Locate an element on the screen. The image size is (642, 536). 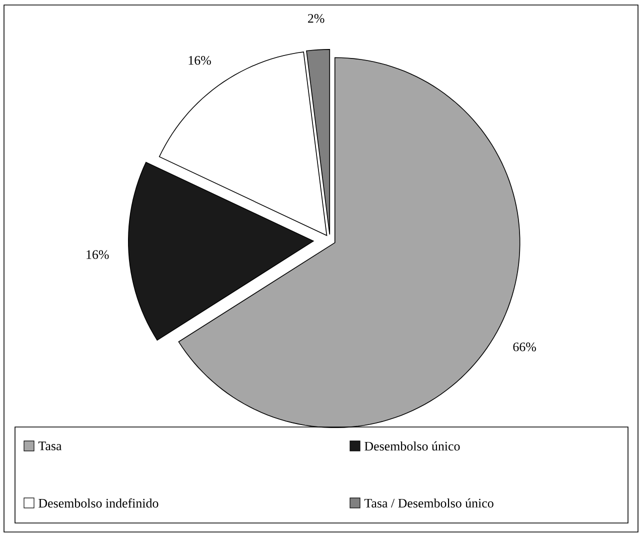
data-label: 2% is located at coordinates (316, 18).